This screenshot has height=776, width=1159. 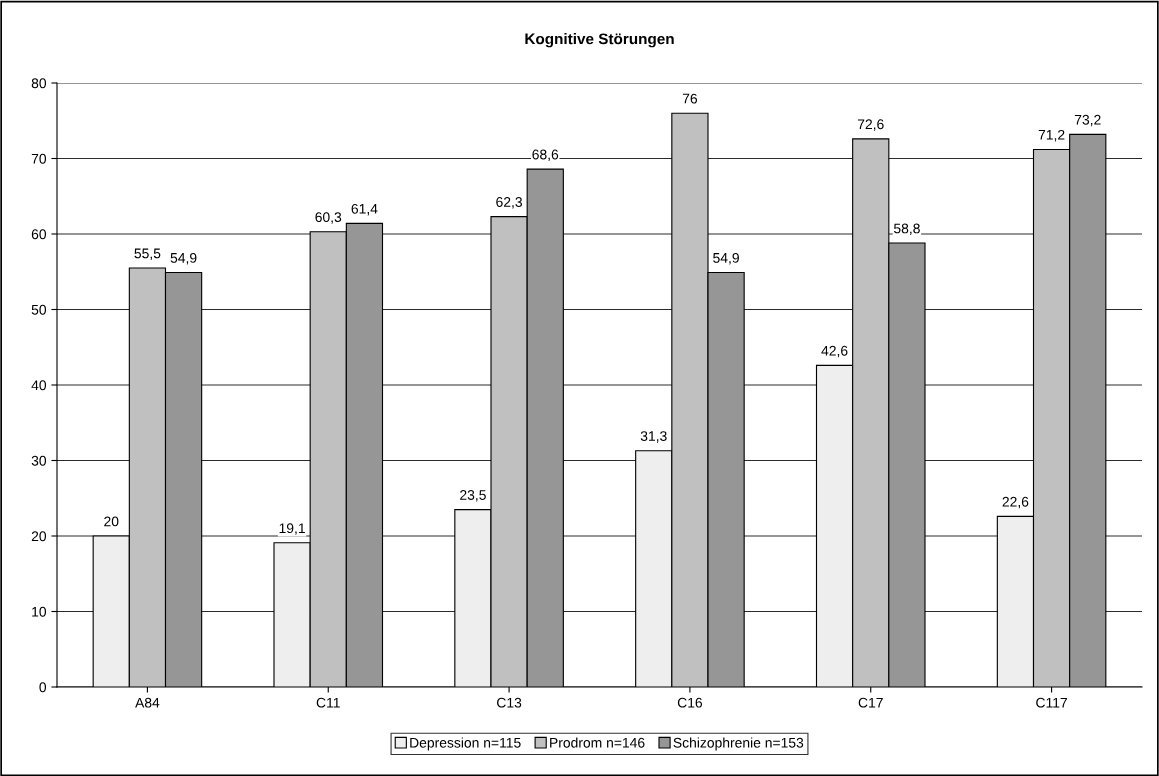 I want to click on data-label: 76, so click(x=690, y=98).